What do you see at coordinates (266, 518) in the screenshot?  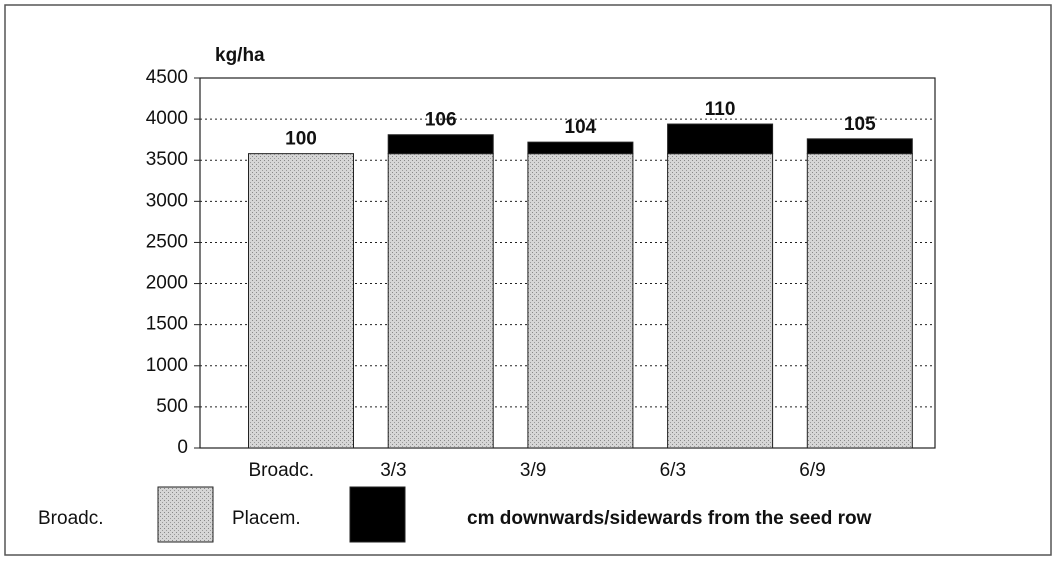 I see `legend-label: Placem.` at bounding box center [266, 518].